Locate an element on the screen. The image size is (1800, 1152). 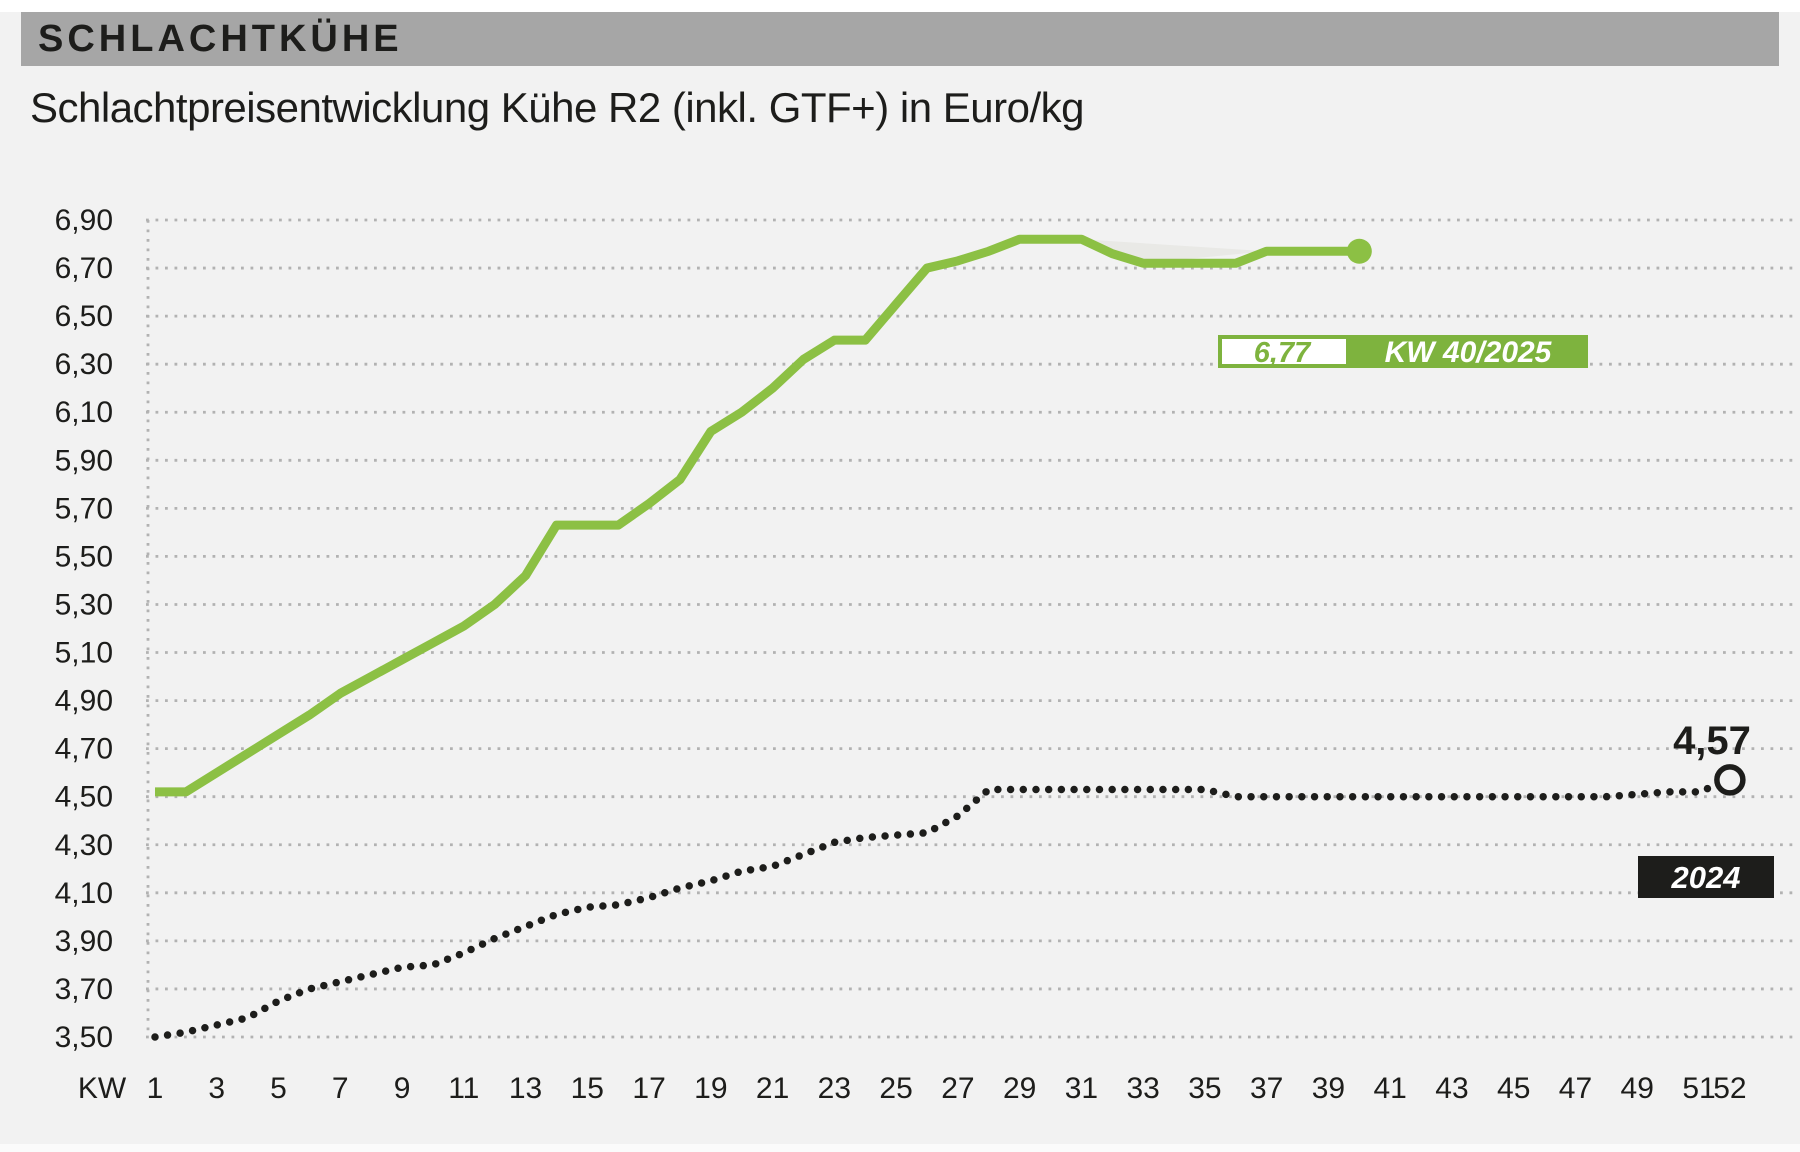
legend-kw40-2025: 6,77 KW 40/2025 is located at coordinates (1403, 352).